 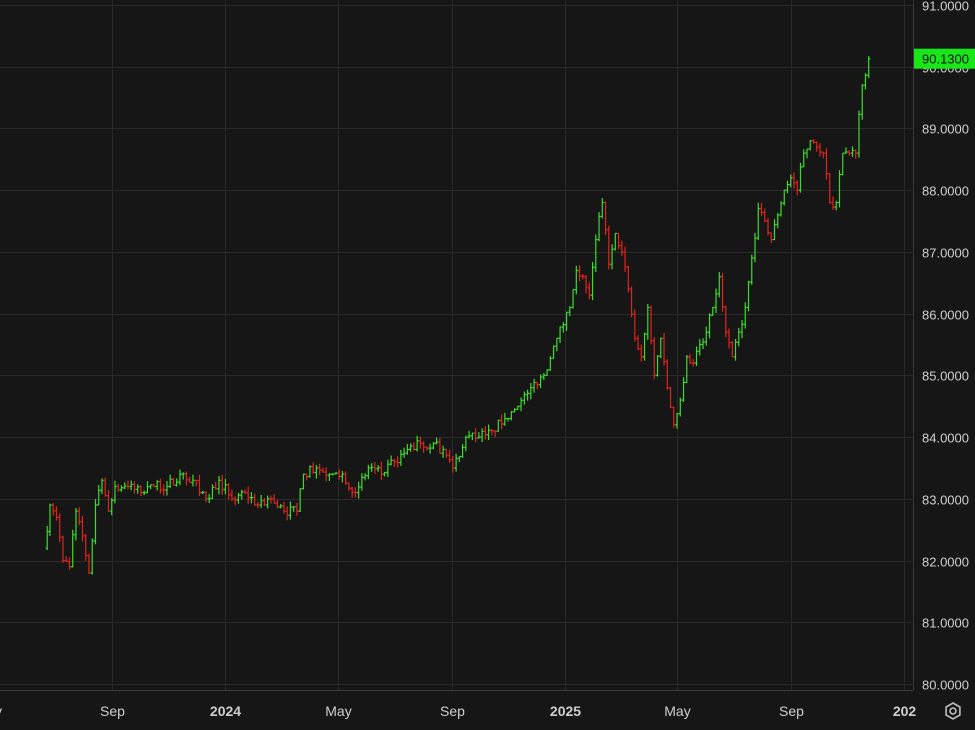 What do you see at coordinates (945, 500) in the screenshot?
I see `y-tick-label: 83.0000` at bounding box center [945, 500].